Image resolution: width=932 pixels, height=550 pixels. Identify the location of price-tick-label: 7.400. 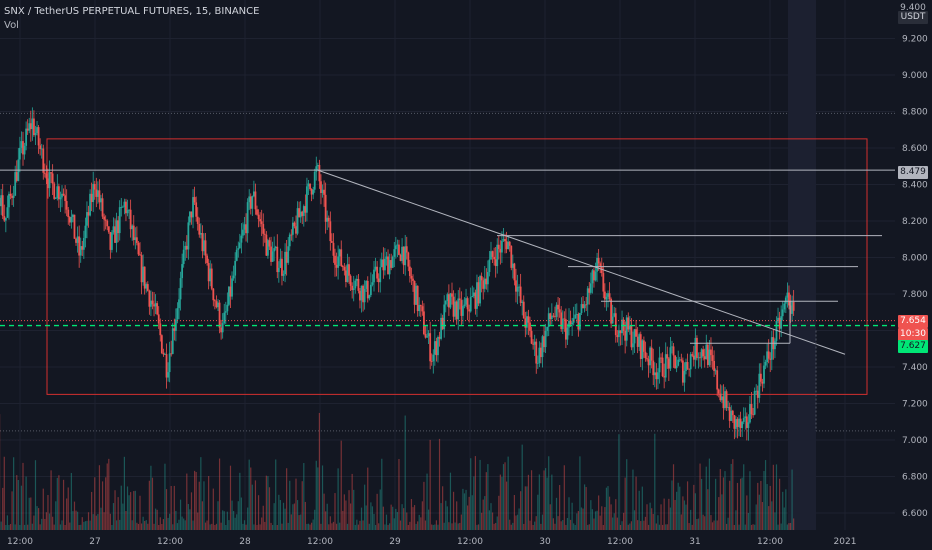
(915, 368).